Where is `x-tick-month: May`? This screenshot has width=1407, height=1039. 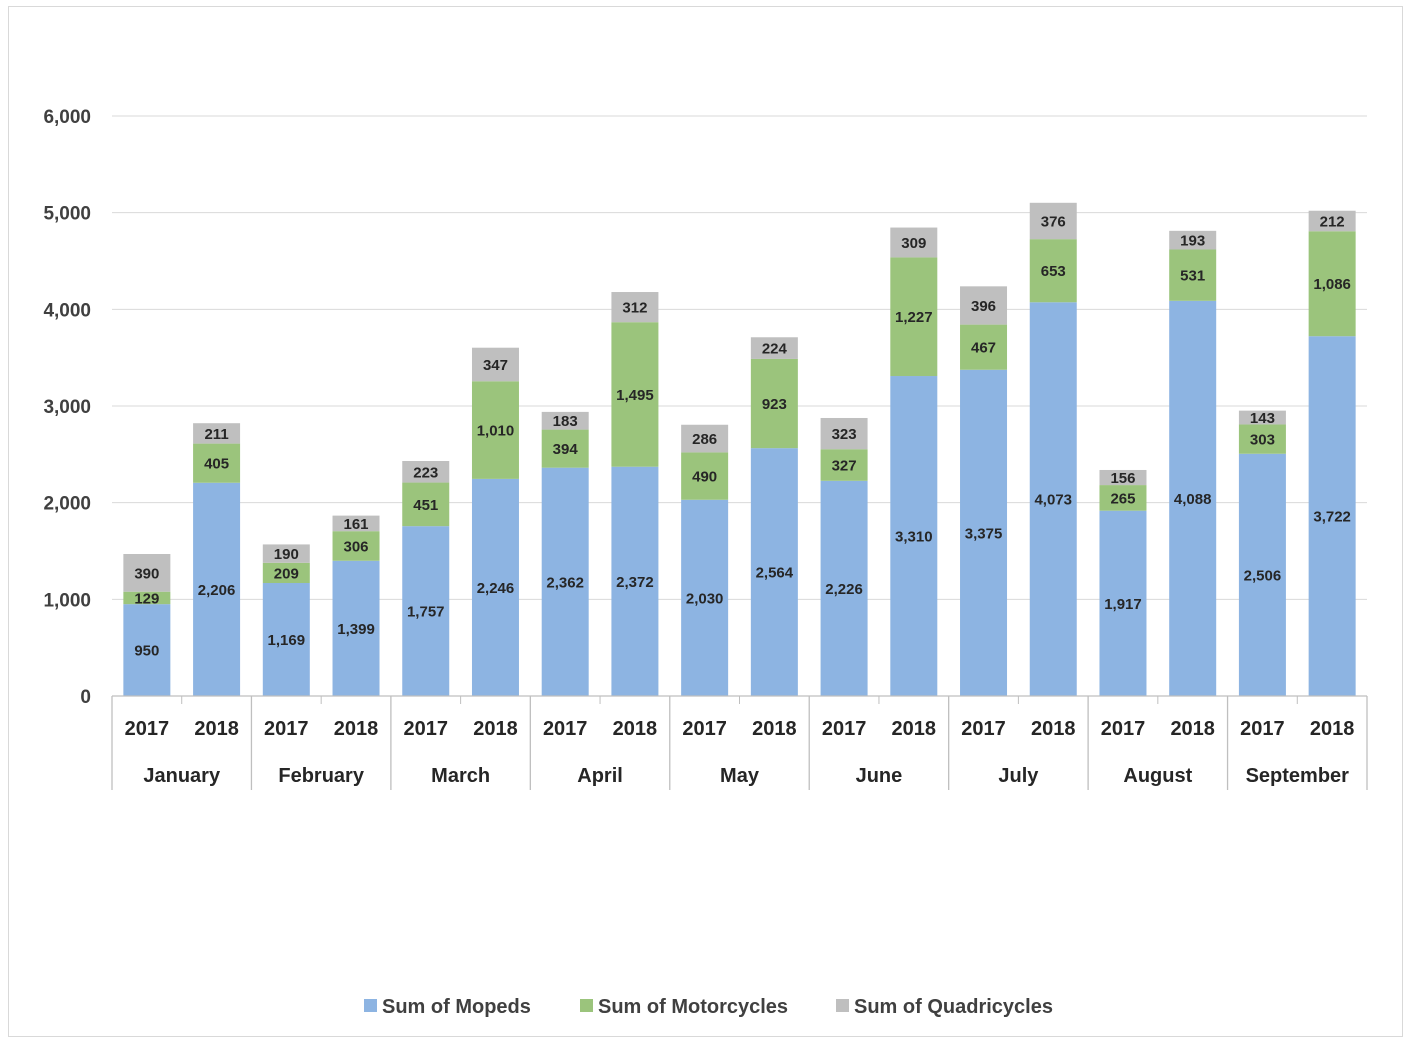
x-tick-month: May is located at coordinates (740, 776).